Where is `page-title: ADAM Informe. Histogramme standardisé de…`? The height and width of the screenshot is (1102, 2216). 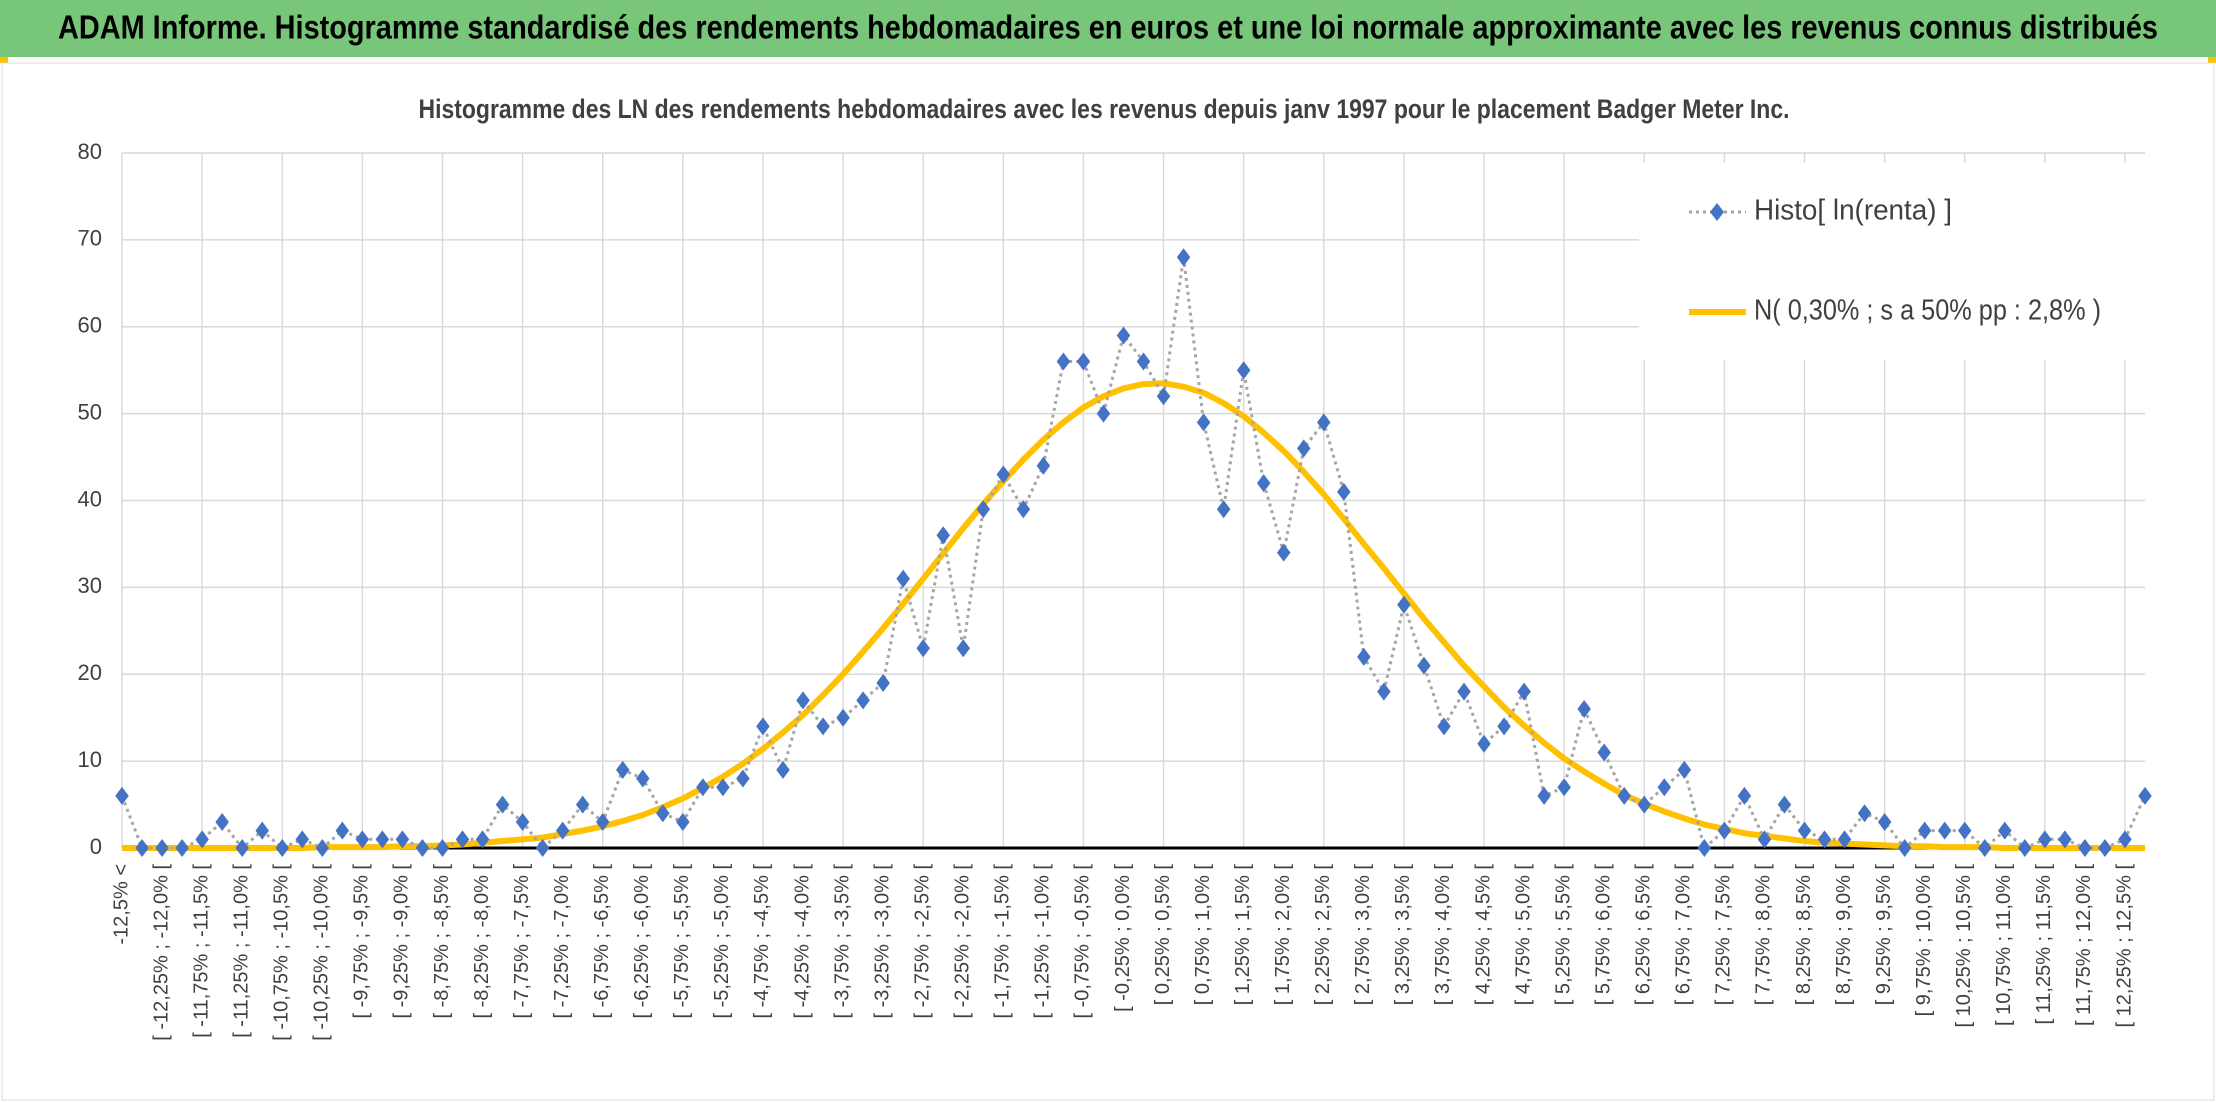 page-title: ADAM Informe. Histogramme standardisé de… is located at coordinates (1108, 27).